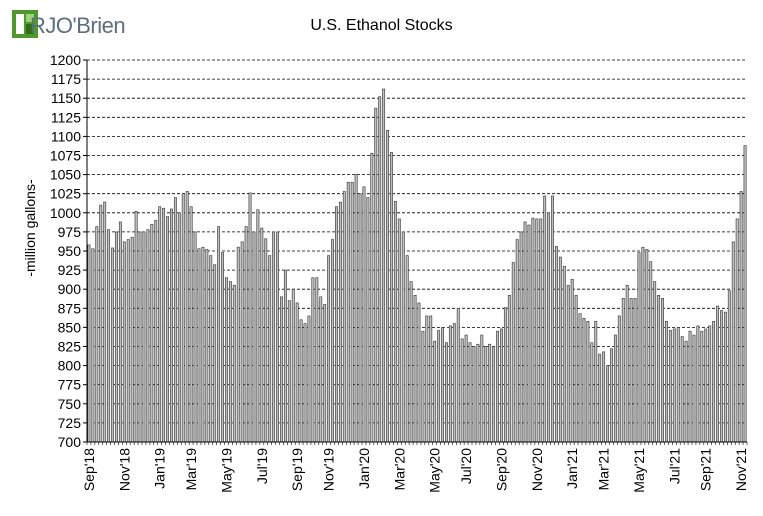 The width and height of the screenshot is (763, 516). What do you see at coordinates (70, 327) in the screenshot?
I see `y-tick-label: 850` at bounding box center [70, 327].